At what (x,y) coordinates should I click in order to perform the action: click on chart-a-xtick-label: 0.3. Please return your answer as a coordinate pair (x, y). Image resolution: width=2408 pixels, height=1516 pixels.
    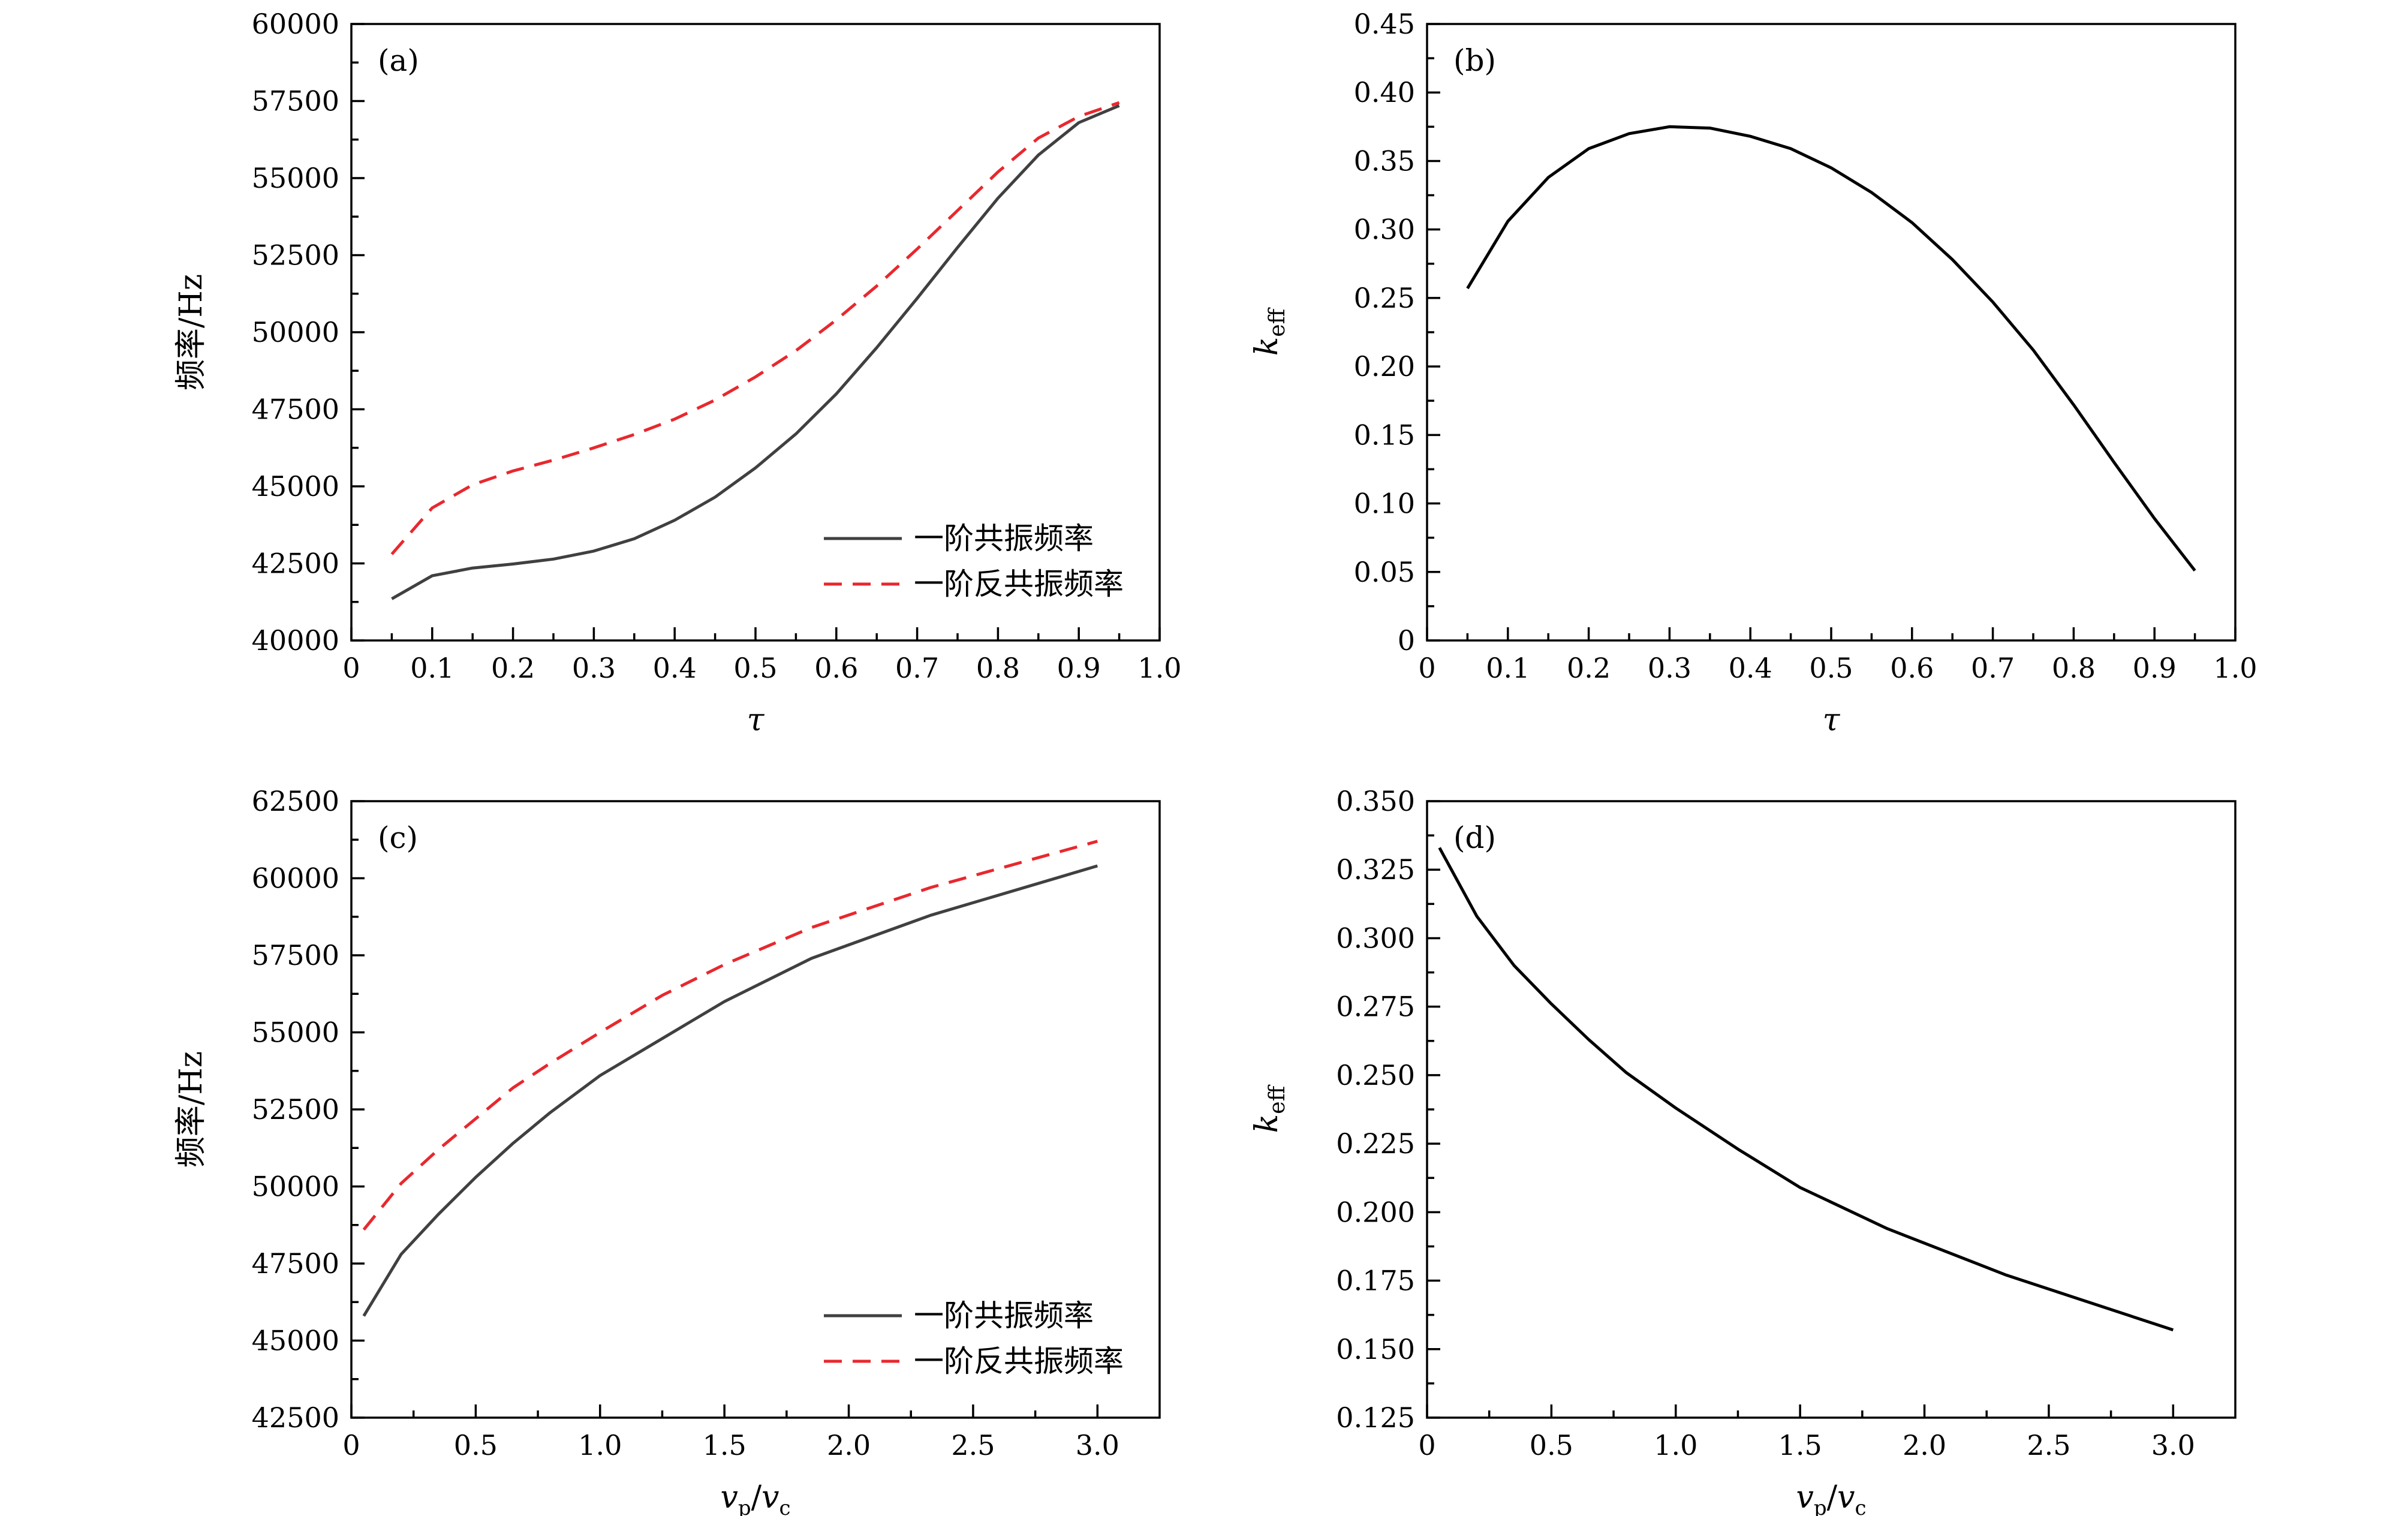
    Looking at the image, I should click on (594, 668).